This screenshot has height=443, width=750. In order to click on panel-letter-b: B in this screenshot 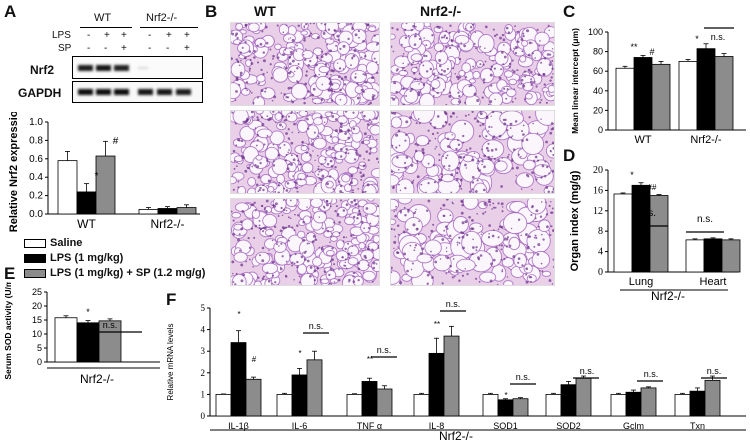, I will do `click(211, 11)`.